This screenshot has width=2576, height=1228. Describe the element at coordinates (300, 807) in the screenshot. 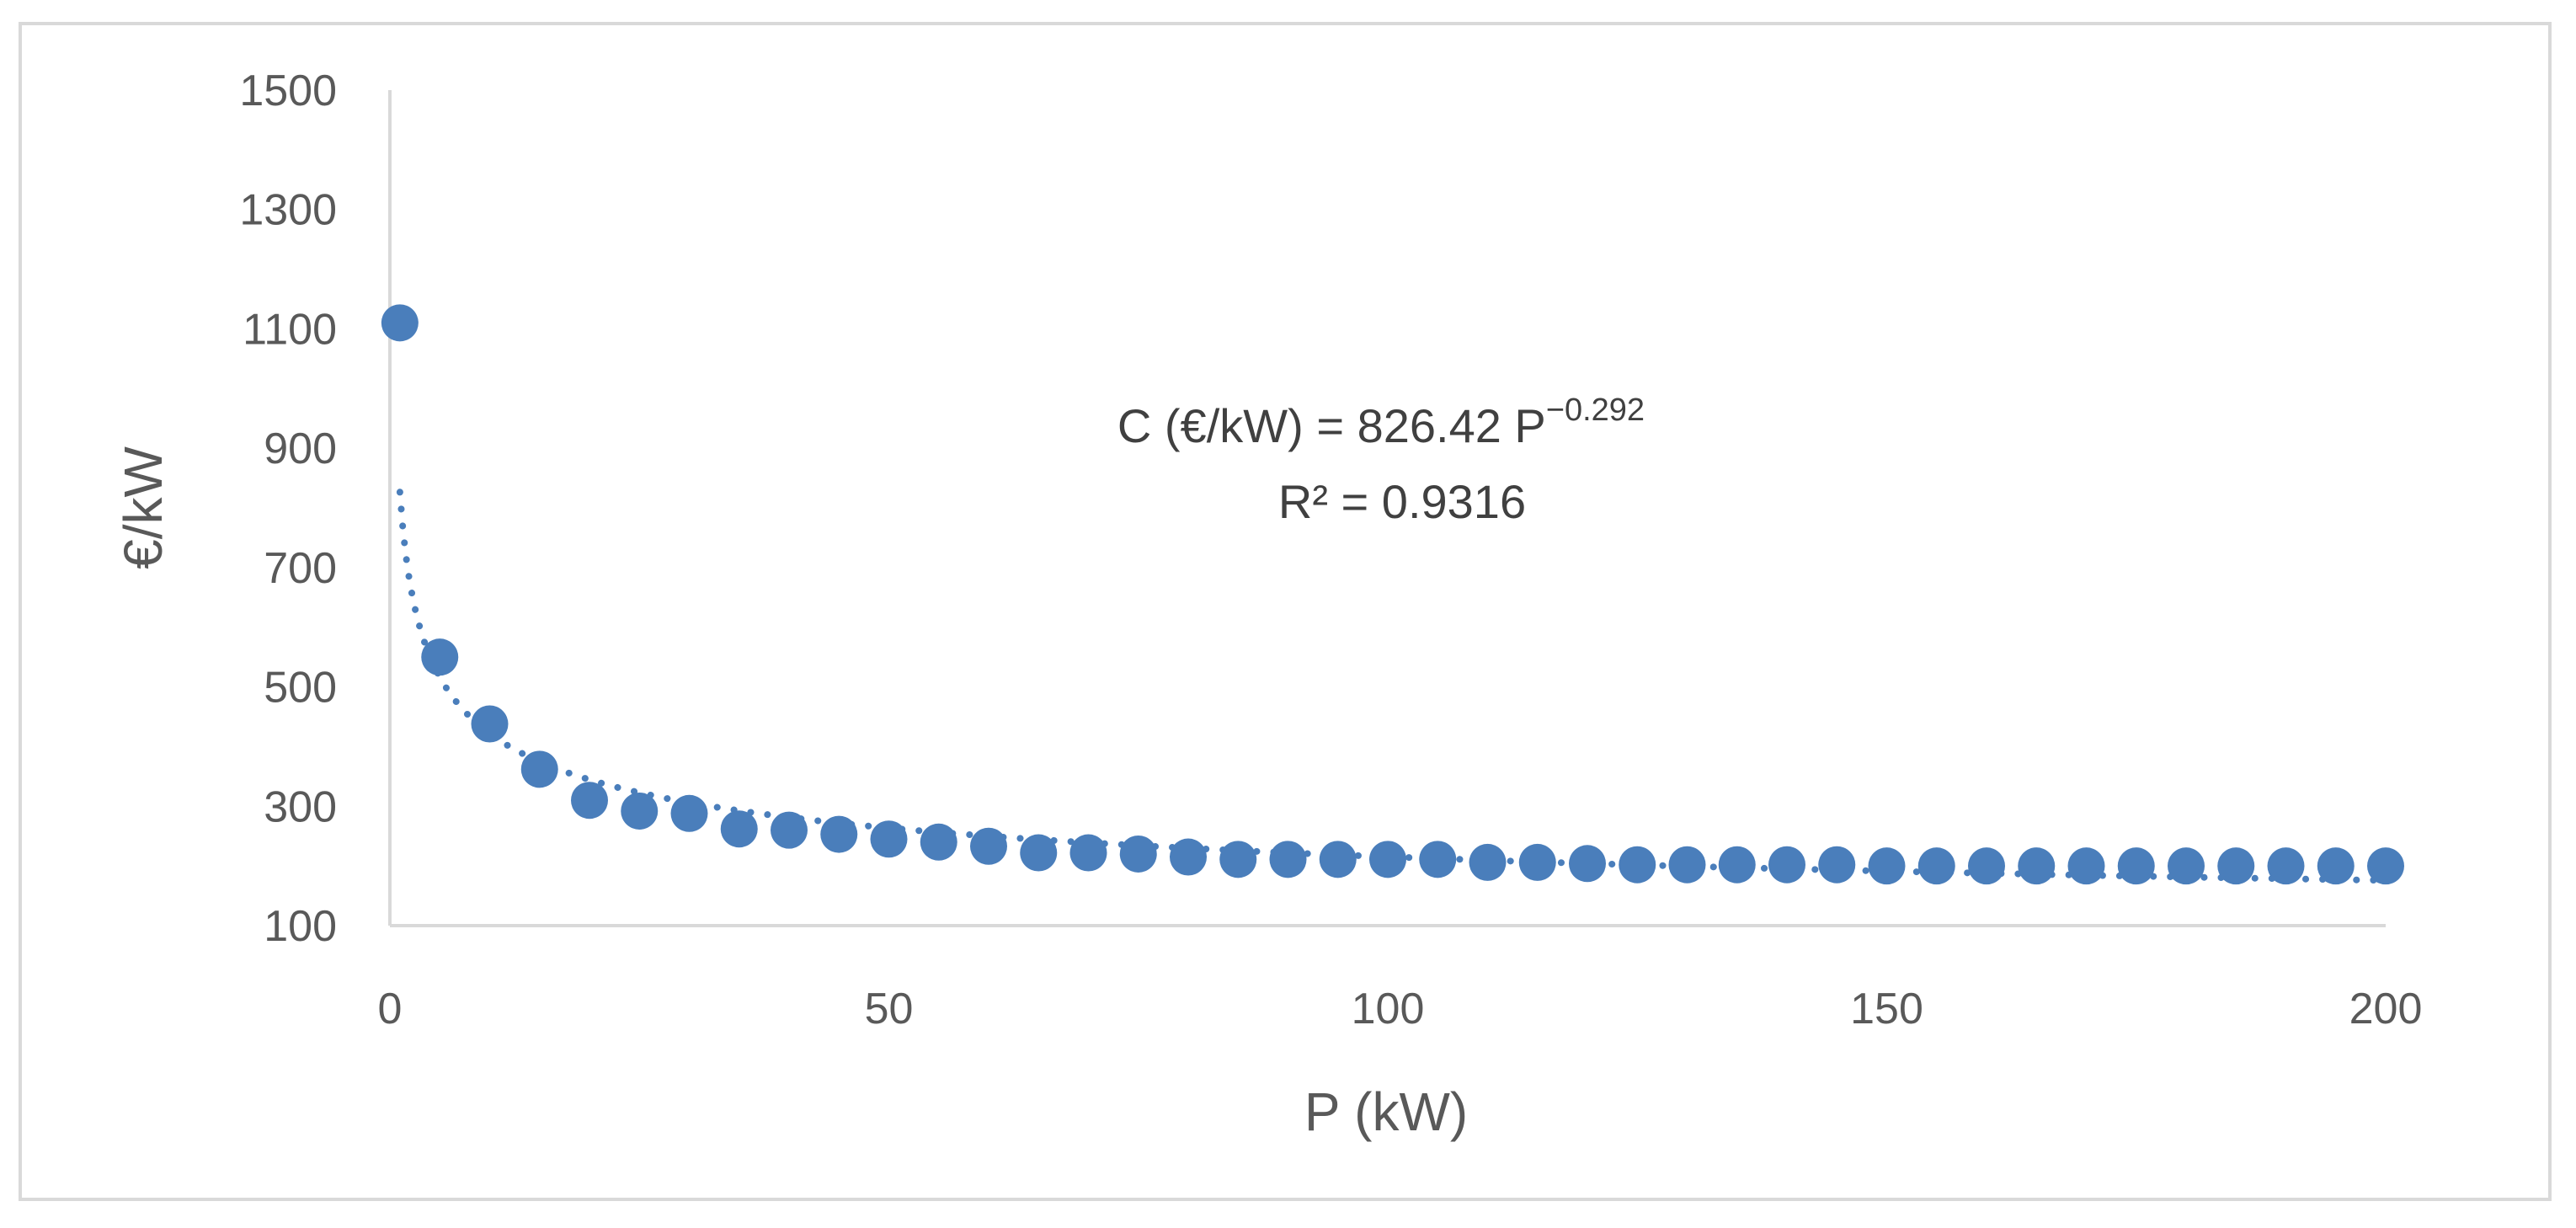

I see `y-tick-label: 300` at that location.